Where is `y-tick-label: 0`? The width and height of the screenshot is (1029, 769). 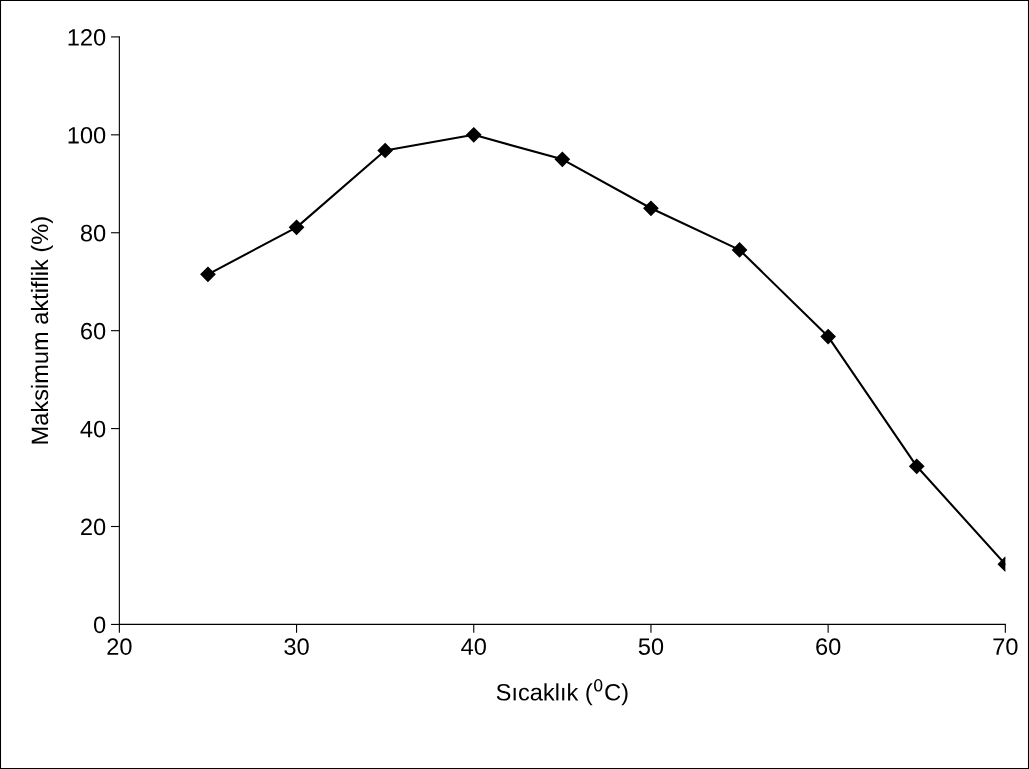 y-tick-label: 0 is located at coordinates (99, 625).